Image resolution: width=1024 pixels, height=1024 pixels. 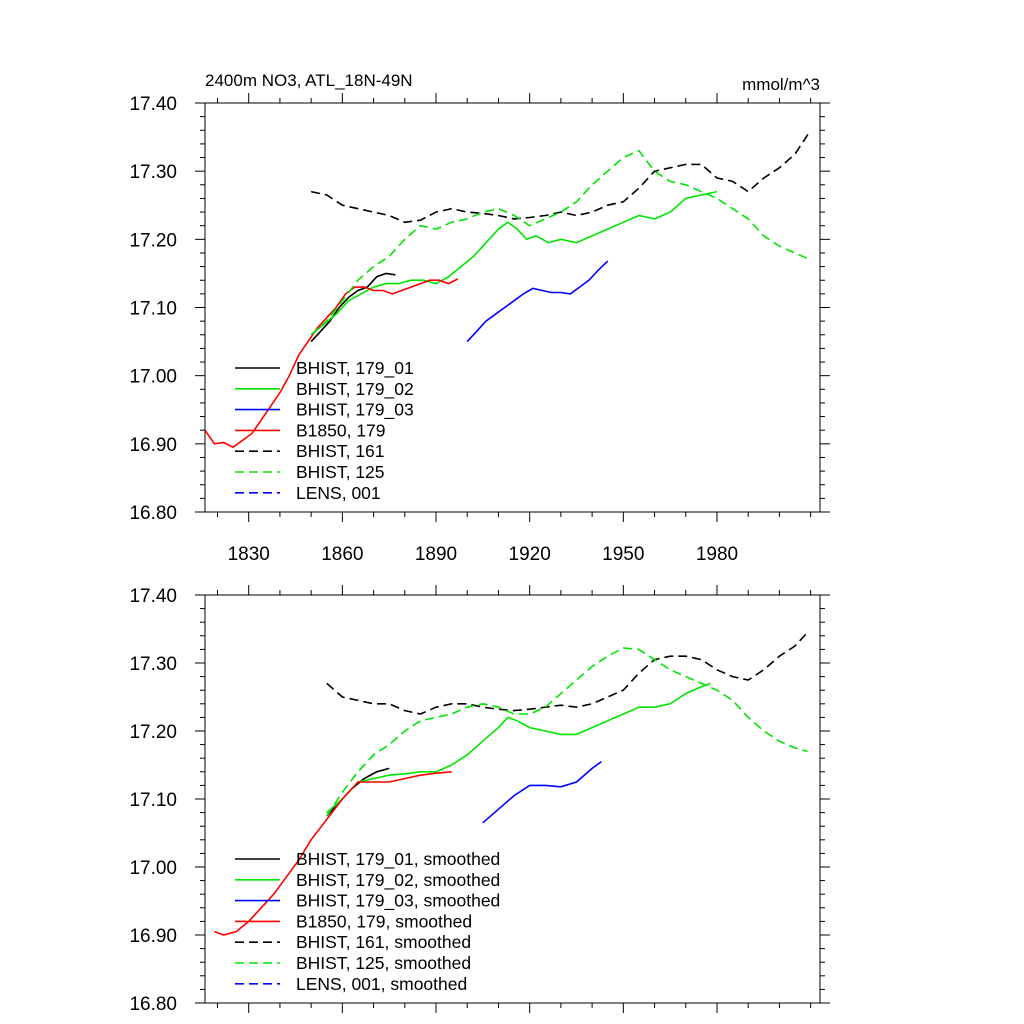 I want to click on x-tick-label: 1830, so click(x=249, y=554).